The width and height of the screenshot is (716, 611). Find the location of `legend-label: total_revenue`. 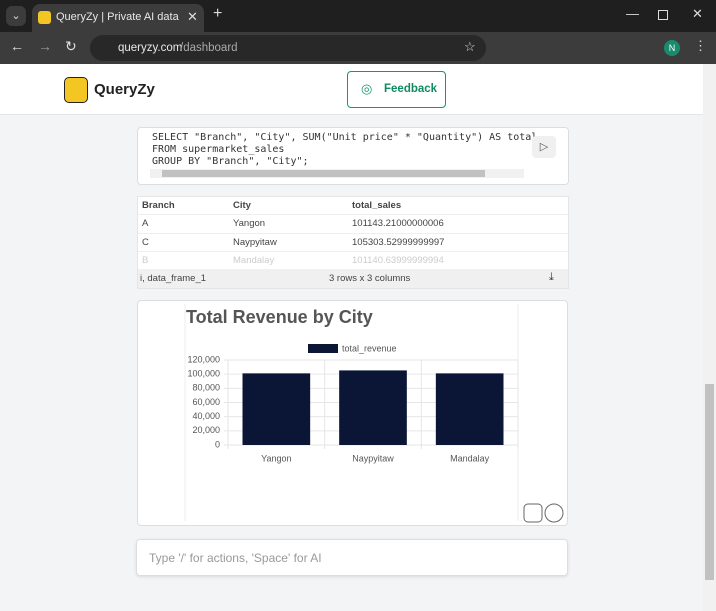

legend-label: total_revenue is located at coordinates (369, 348).